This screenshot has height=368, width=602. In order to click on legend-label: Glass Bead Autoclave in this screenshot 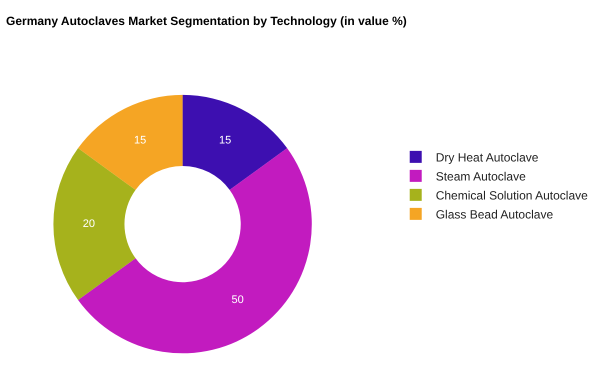, I will do `click(495, 215)`.